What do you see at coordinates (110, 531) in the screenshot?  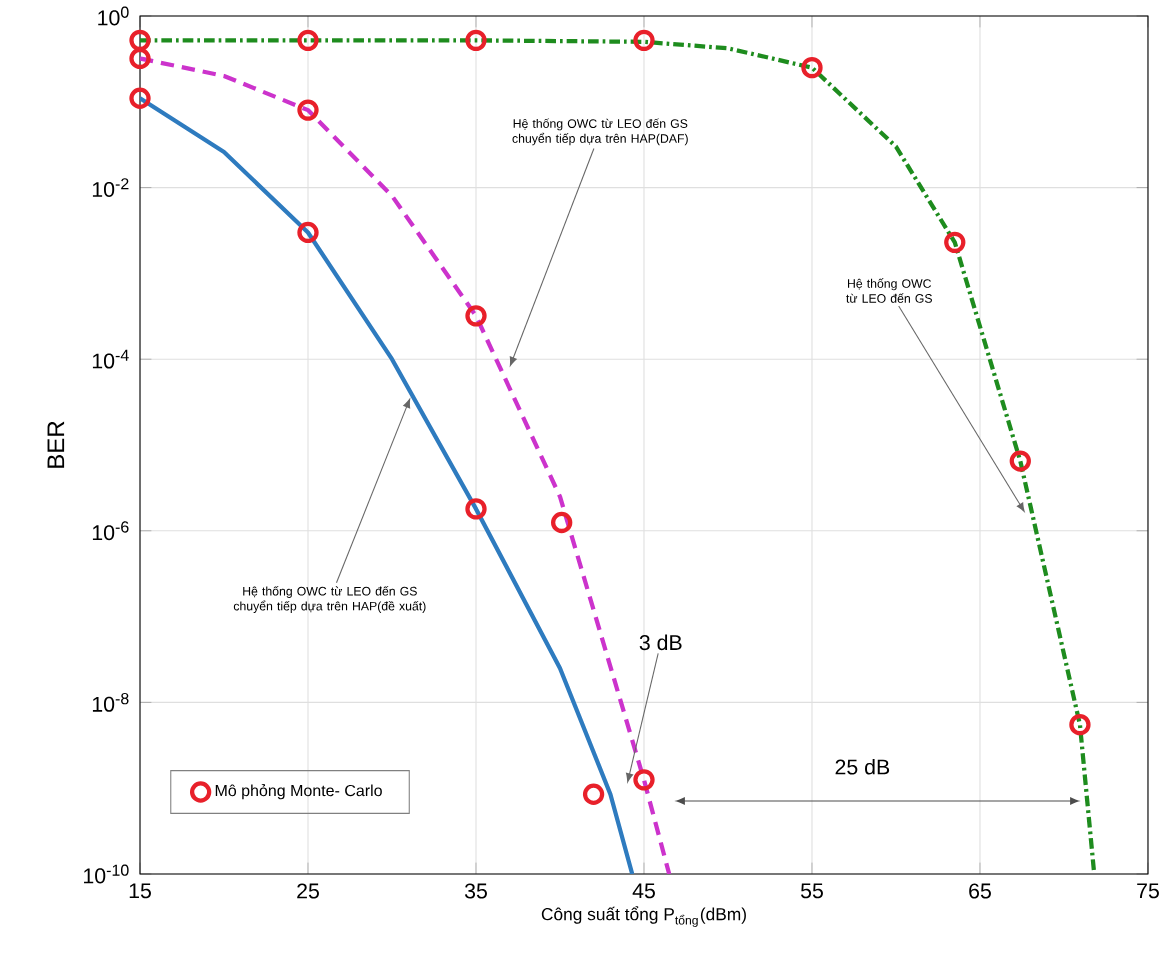 I see `y-tick-label: 10$^{-6}$` at bounding box center [110, 531].